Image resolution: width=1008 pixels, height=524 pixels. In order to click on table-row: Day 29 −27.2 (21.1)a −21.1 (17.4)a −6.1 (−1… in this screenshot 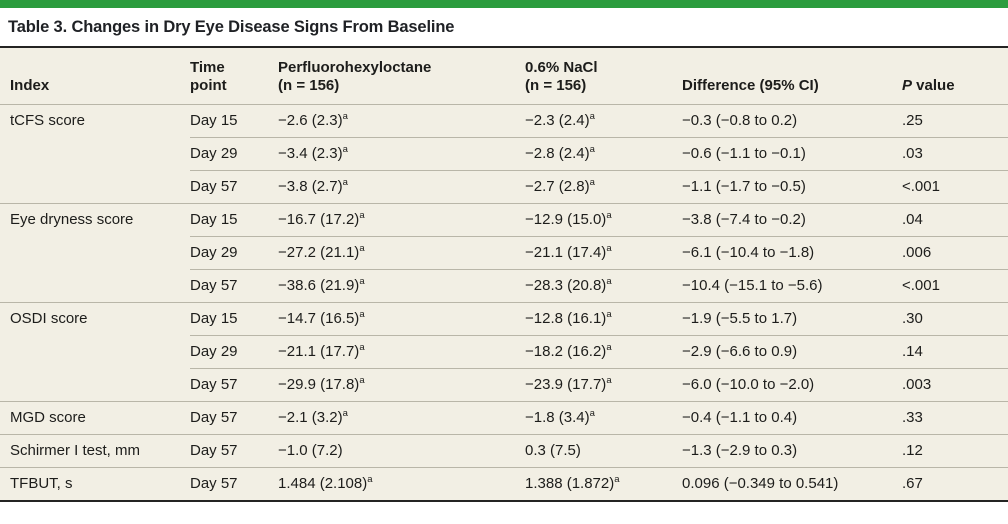, I will do `click(504, 252)`.